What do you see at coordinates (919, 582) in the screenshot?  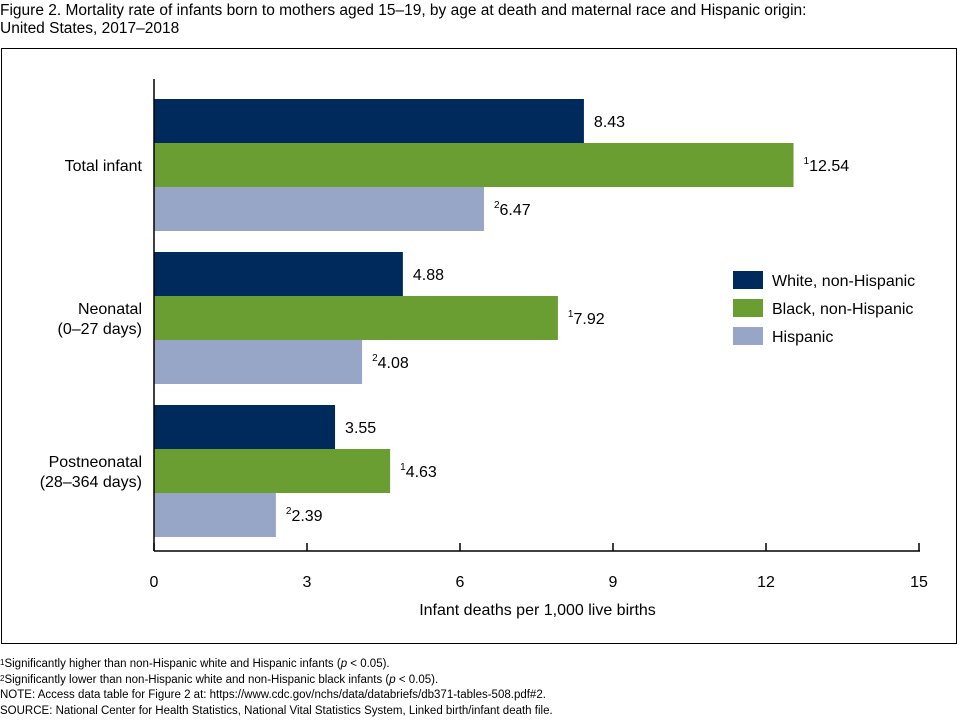 I see `x-tick-label: 15` at bounding box center [919, 582].